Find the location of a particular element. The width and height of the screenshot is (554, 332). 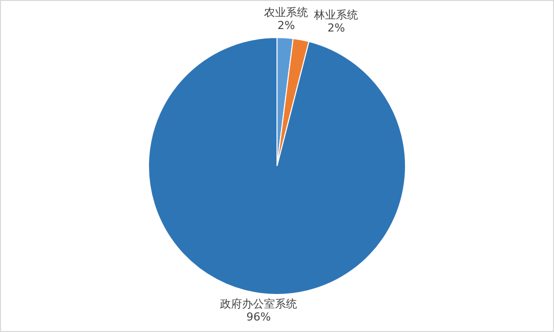

data-label: 96% is located at coordinates (258, 317).